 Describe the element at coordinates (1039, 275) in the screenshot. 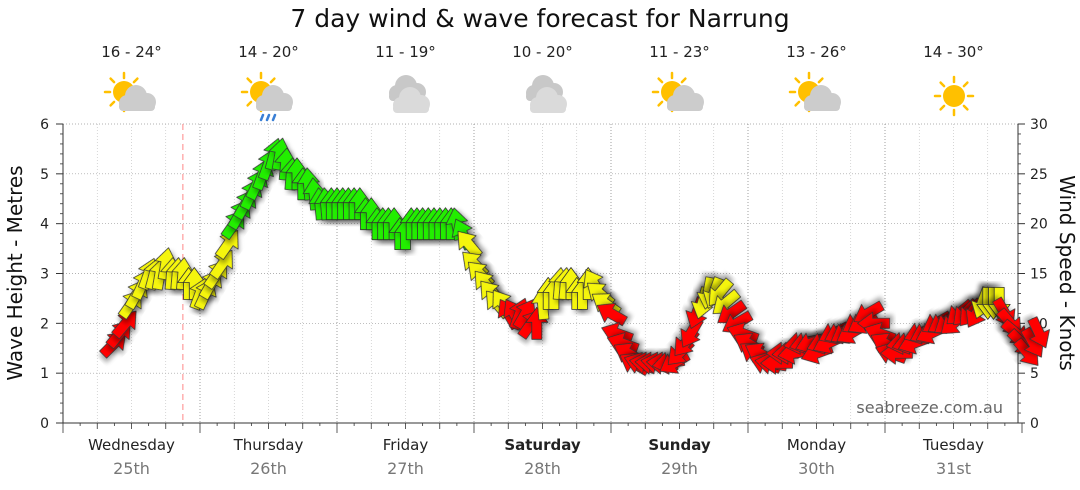

I see `y-right-tick-label: 15` at that location.